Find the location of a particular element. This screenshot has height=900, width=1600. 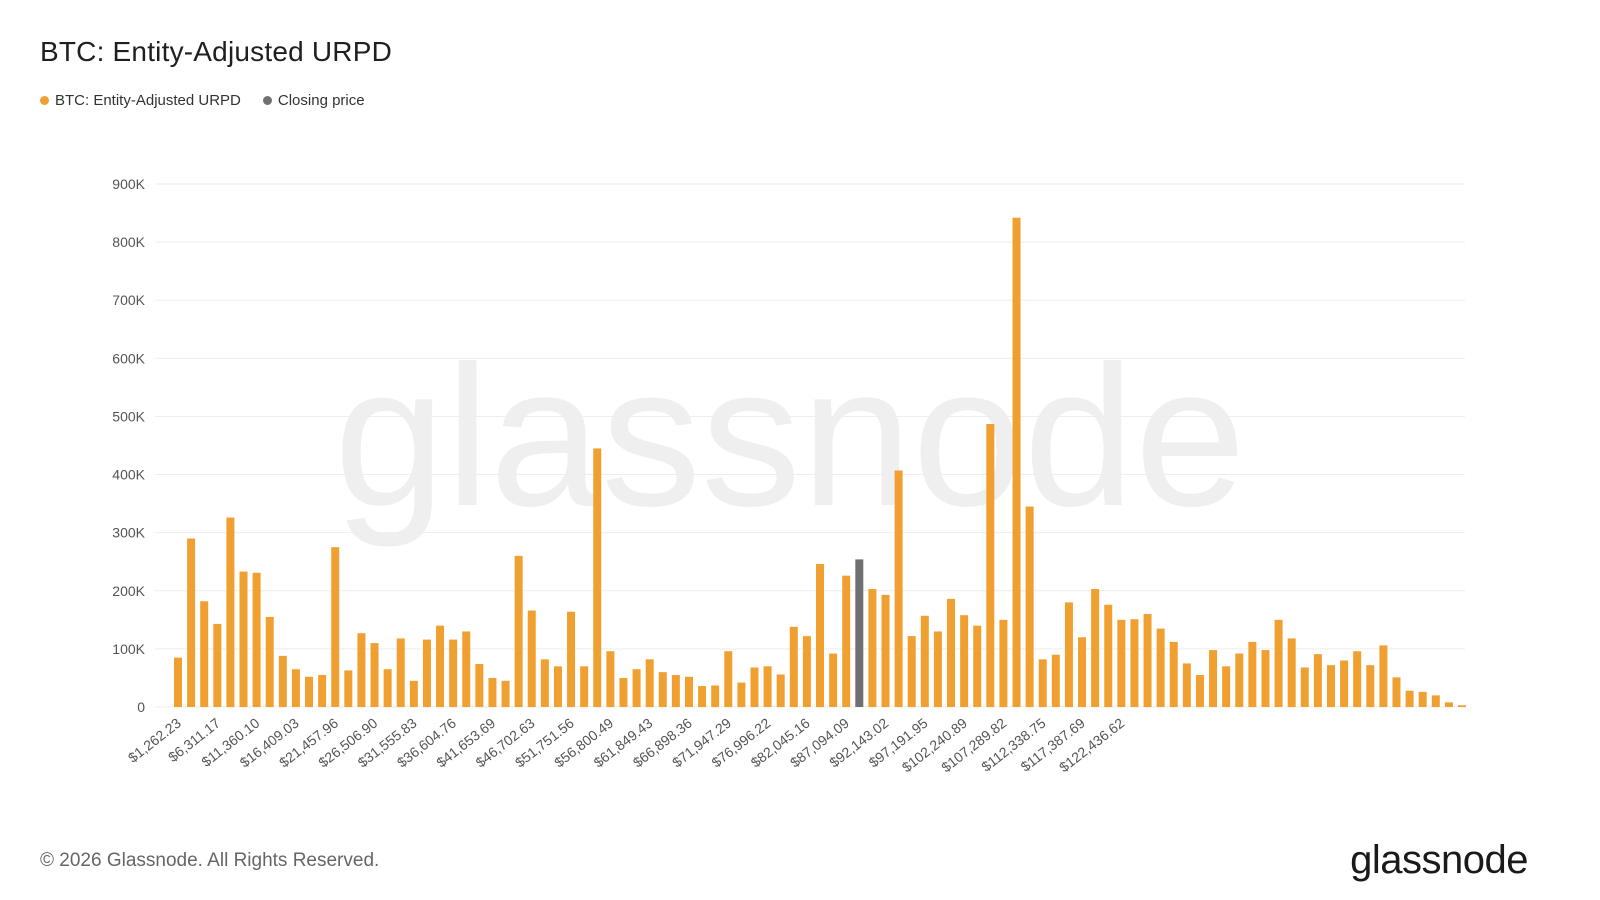

glassnode-logo: glassnode is located at coordinates (1439, 860).